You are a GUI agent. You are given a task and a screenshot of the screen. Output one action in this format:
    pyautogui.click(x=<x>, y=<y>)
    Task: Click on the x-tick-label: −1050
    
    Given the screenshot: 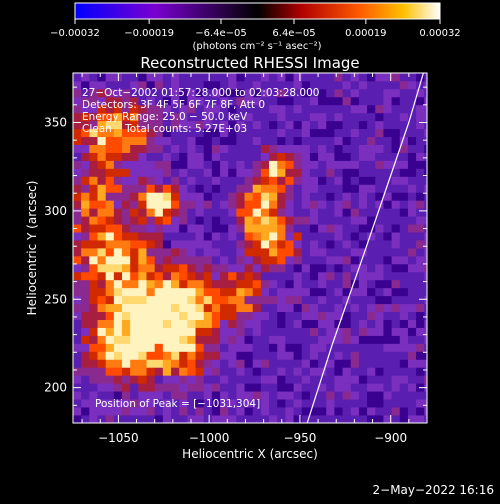 What is the action you would take?
    pyautogui.click(x=118, y=438)
    